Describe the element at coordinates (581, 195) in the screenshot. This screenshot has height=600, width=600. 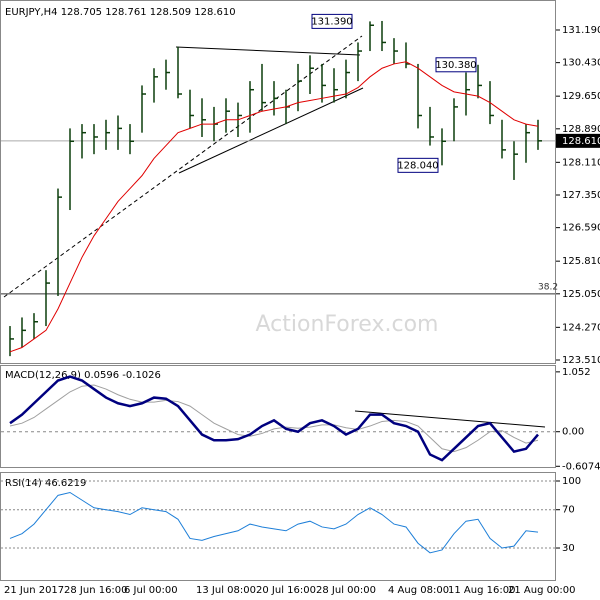
I see `y-tick-label: 127.350` at that location.